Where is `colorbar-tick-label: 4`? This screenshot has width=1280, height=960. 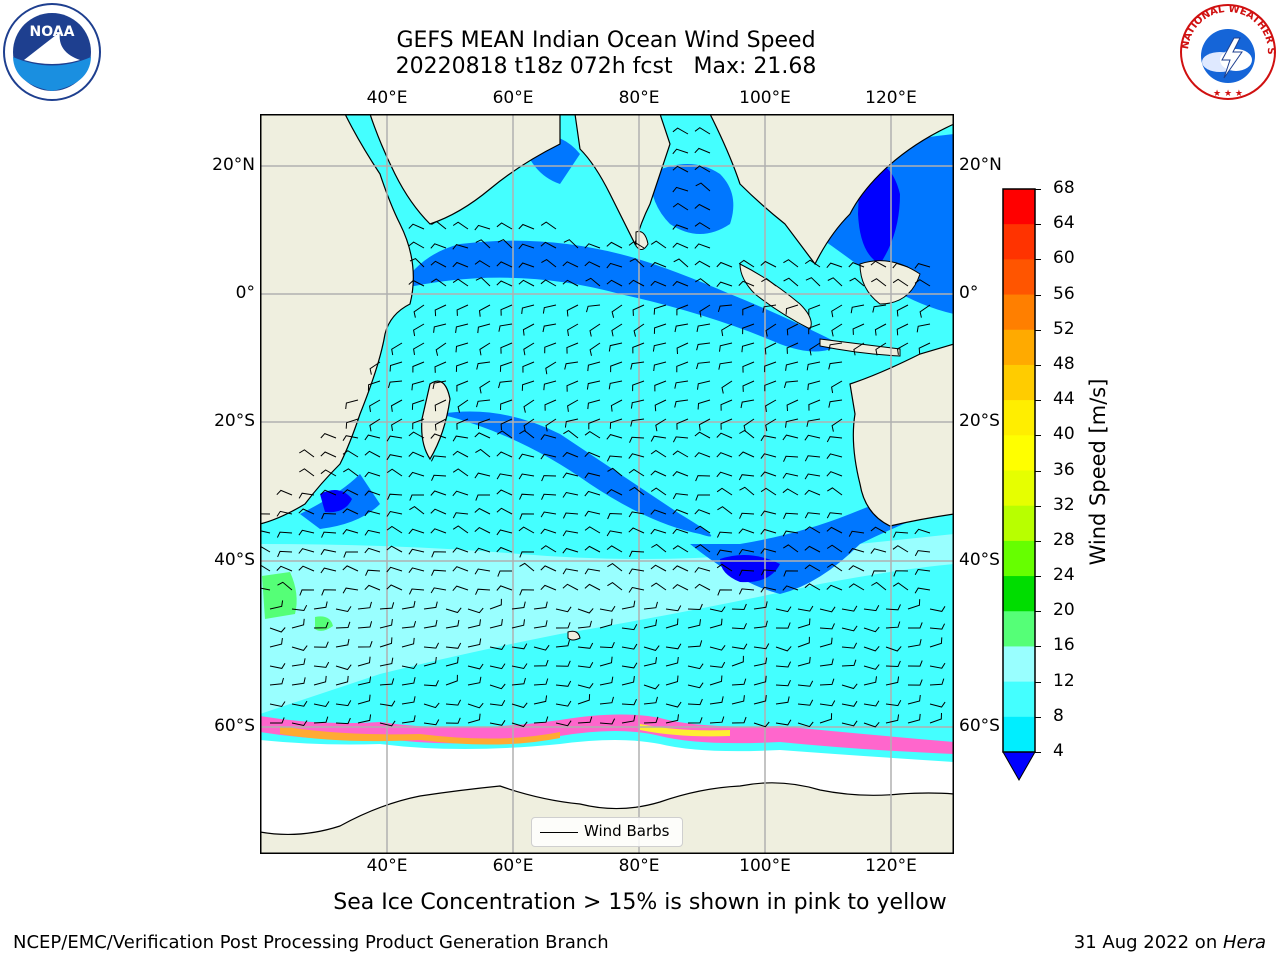
colorbar-tick-label: 4 is located at coordinates (1058, 751).